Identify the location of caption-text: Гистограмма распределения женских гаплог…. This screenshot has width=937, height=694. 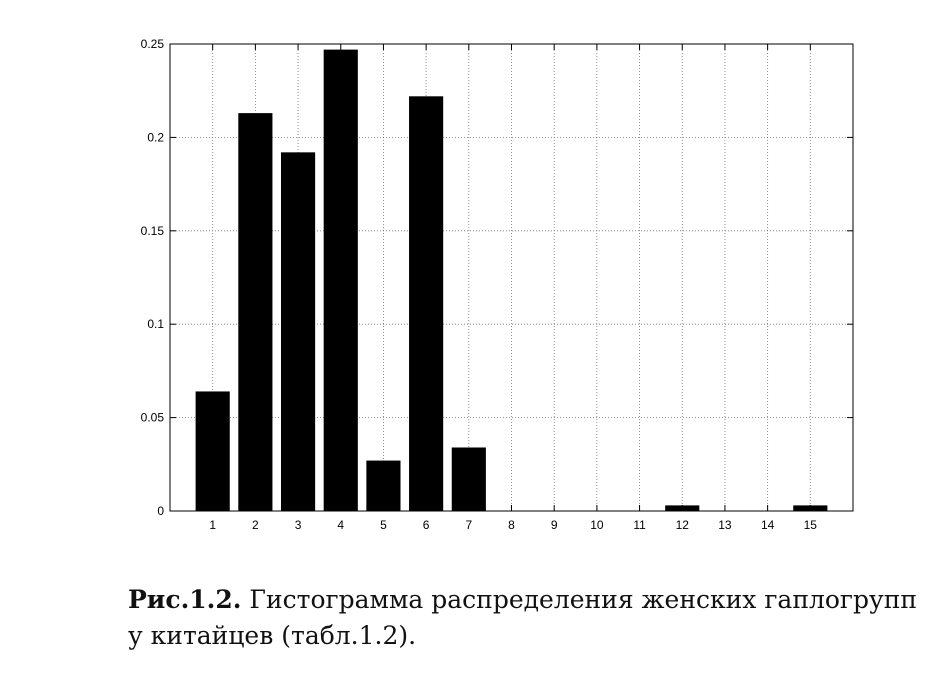
(523, 617).